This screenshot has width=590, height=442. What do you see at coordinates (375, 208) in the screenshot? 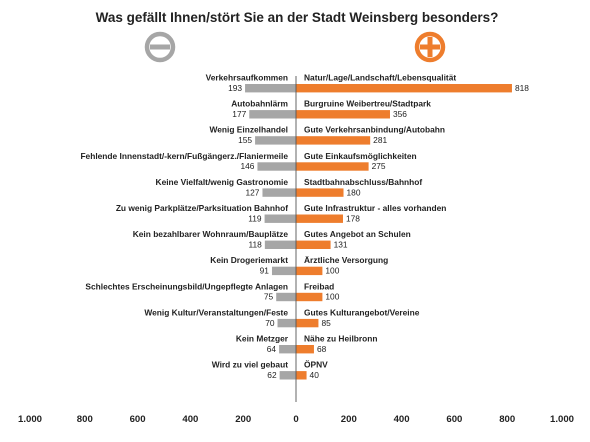
I see `positive-category-label: Gute Infrastruktur - alles vorhanden` at bounding box center [375, 208].